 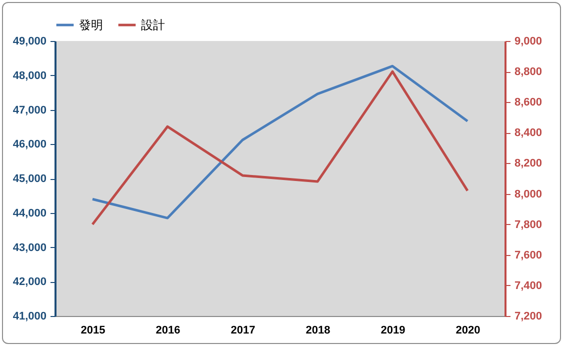 What do you see at coordinates (29, 179) in the screenshot?
I see `y-tick-label: 45,000` at bounding box center [29, 179].